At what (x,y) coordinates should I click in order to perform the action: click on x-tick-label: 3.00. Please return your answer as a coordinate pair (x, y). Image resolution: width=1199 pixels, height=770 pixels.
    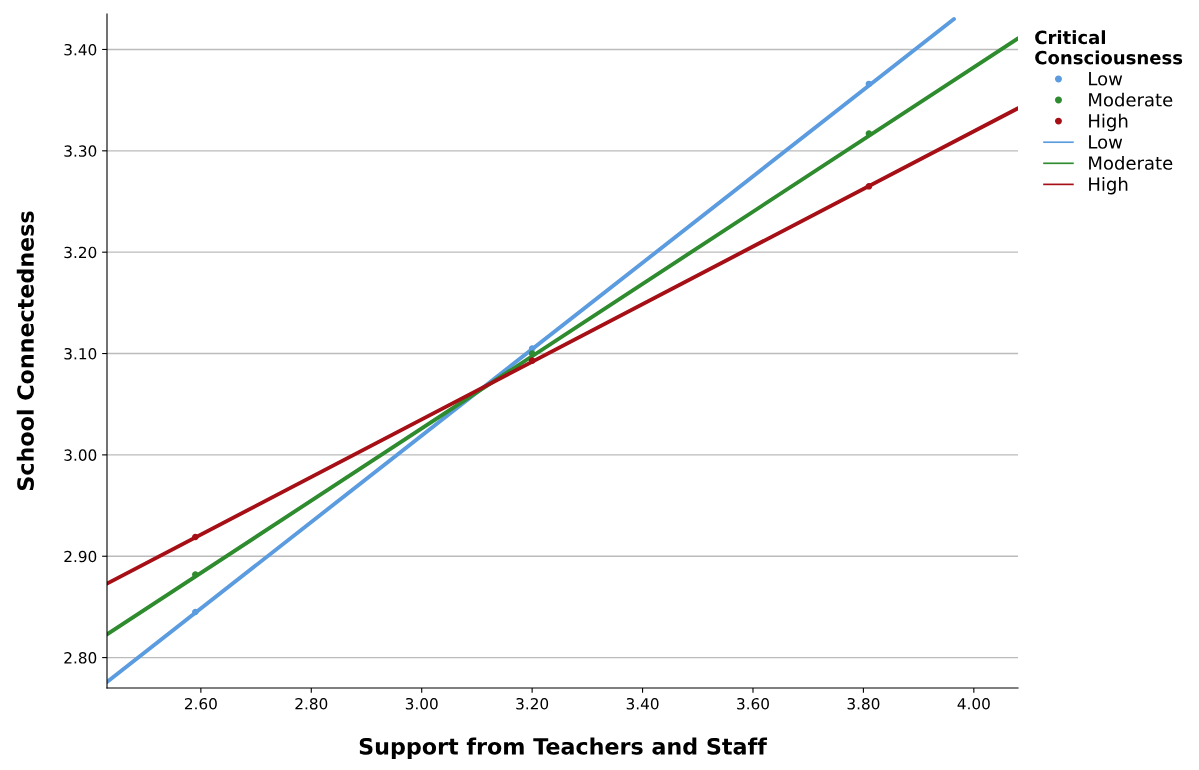
    Looking at the image, I should click on (421, 703).